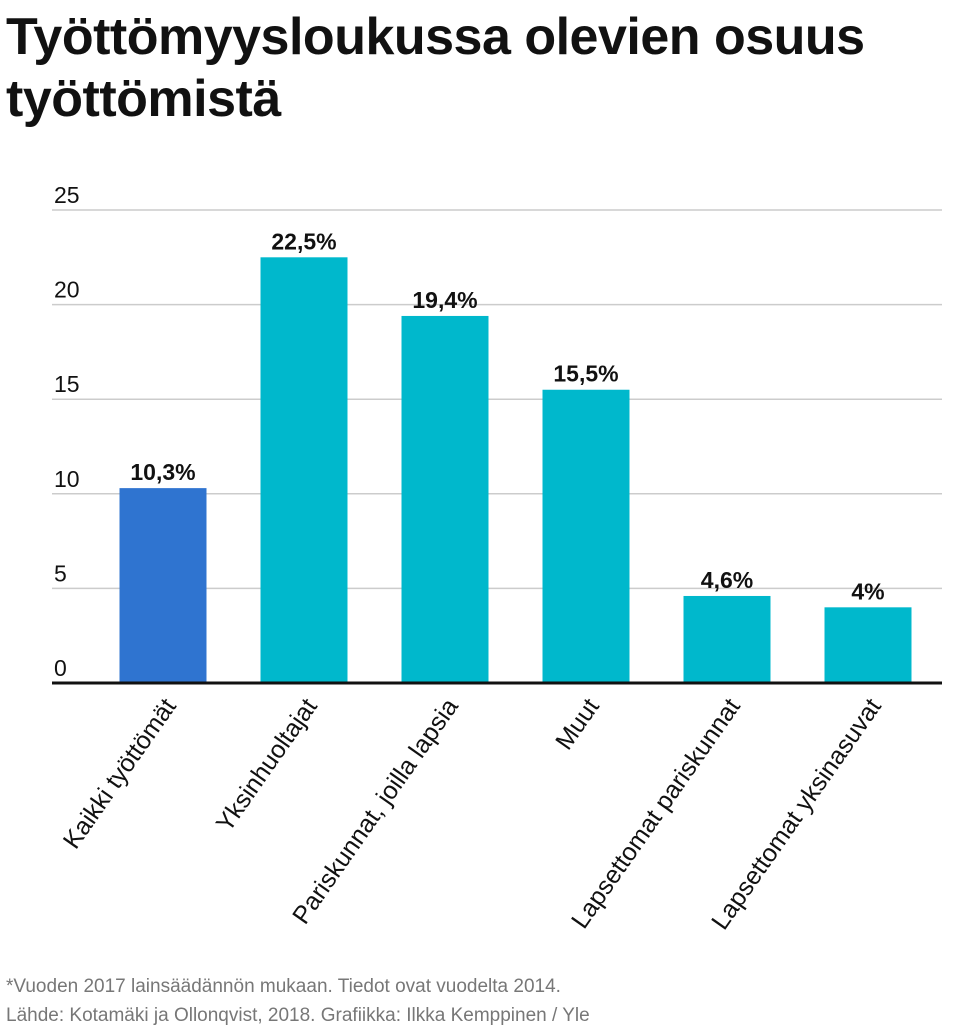  What do you see at coordinates (60, 668) in the screenshot?
I see `y-tick-label: 0` at bounding box center [60, 668].